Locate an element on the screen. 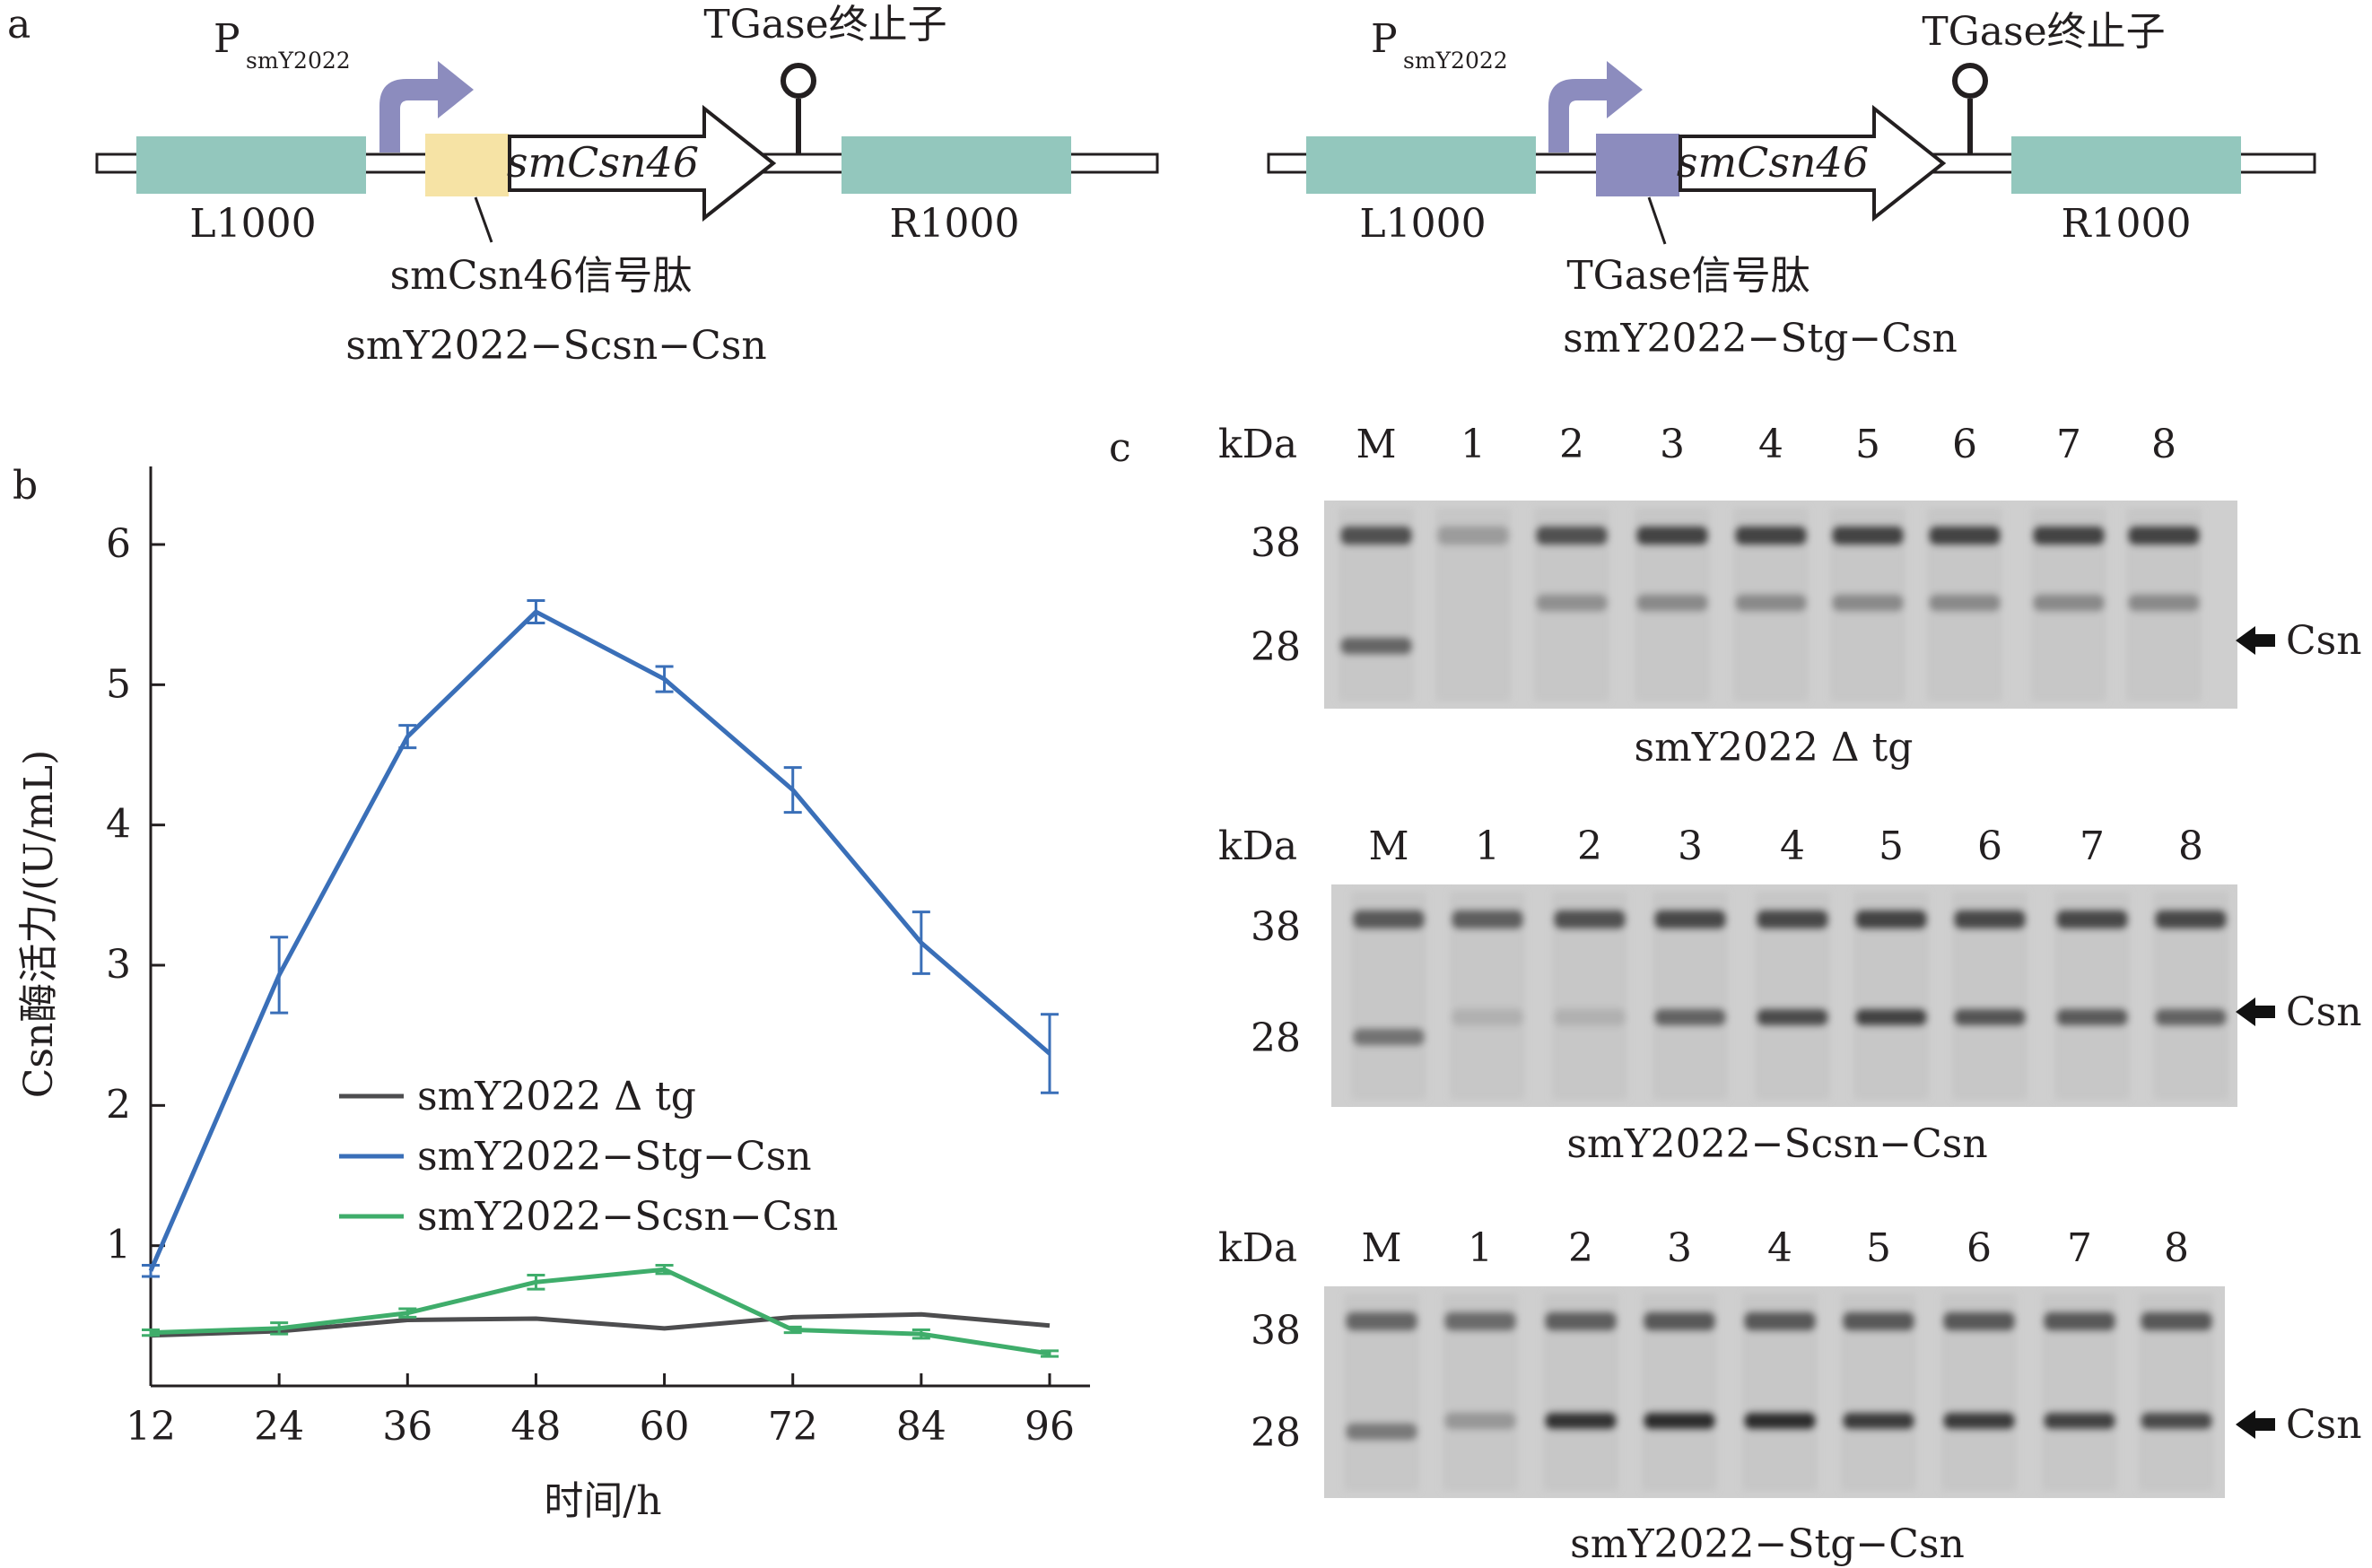 The height and width of the screenshot is (1568, 2372). x-tick-label: 72 is located at coordinates (793, 1427).